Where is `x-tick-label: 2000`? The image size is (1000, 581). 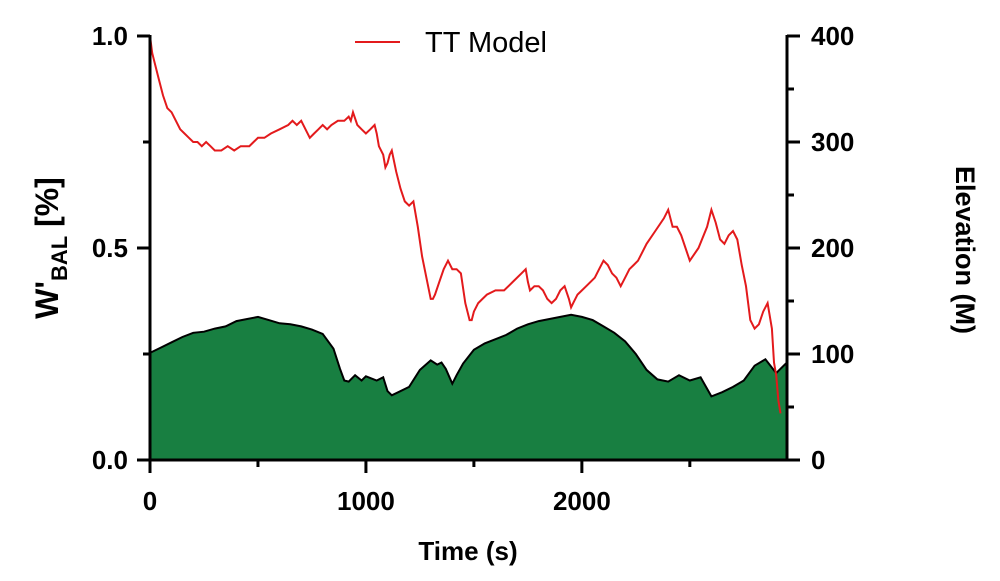
x-tick-label: 2000 is located at coordinates (582, 501).